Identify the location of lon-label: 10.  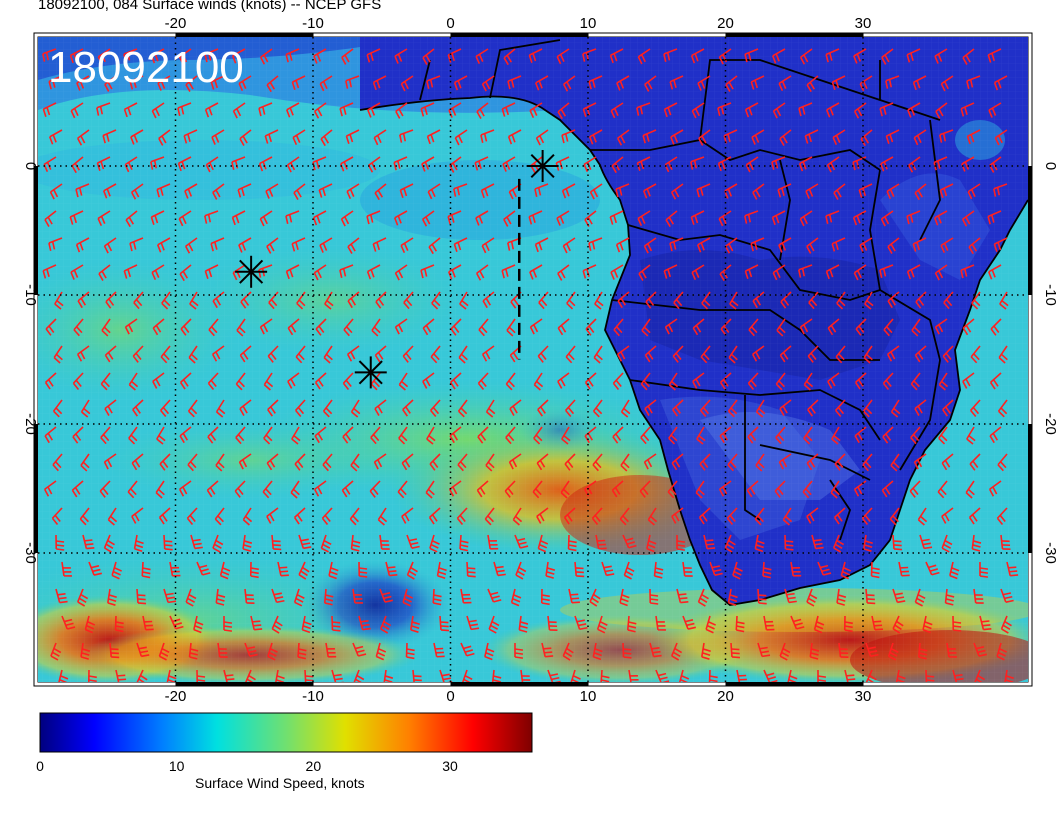
(588, 23).